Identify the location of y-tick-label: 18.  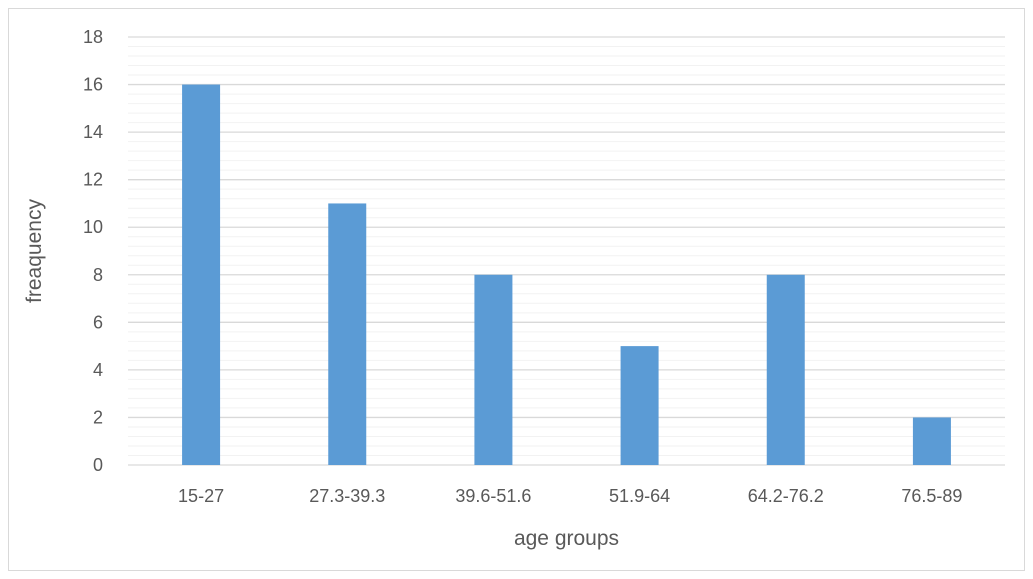
(93, 37).